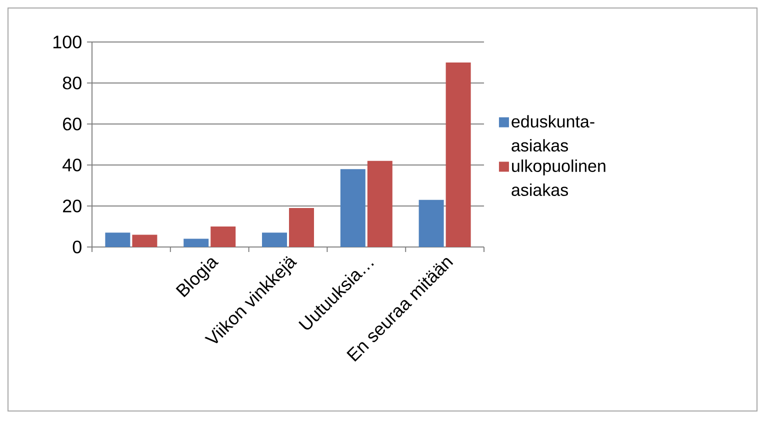  What do you see at coordinates (72, 83) in the screenshot?
I see `y-tick-label: 80` at bounding box center [72, 83].